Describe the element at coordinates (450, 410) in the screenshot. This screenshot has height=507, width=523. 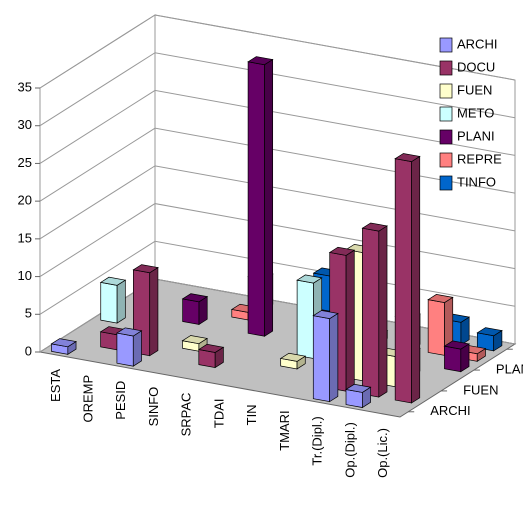
I see `depth-label: ARCHI` at that location.